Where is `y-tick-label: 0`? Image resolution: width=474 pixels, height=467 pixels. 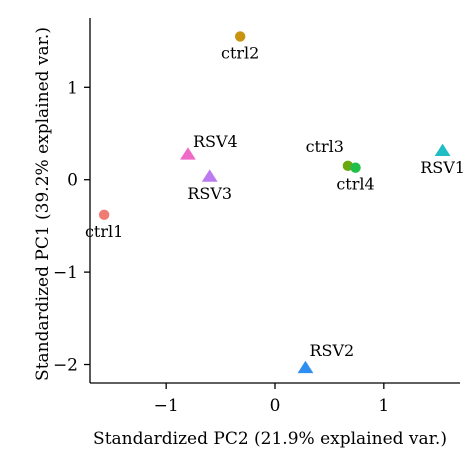 y-tick-label: 0 is located at coordinates (72, 181).